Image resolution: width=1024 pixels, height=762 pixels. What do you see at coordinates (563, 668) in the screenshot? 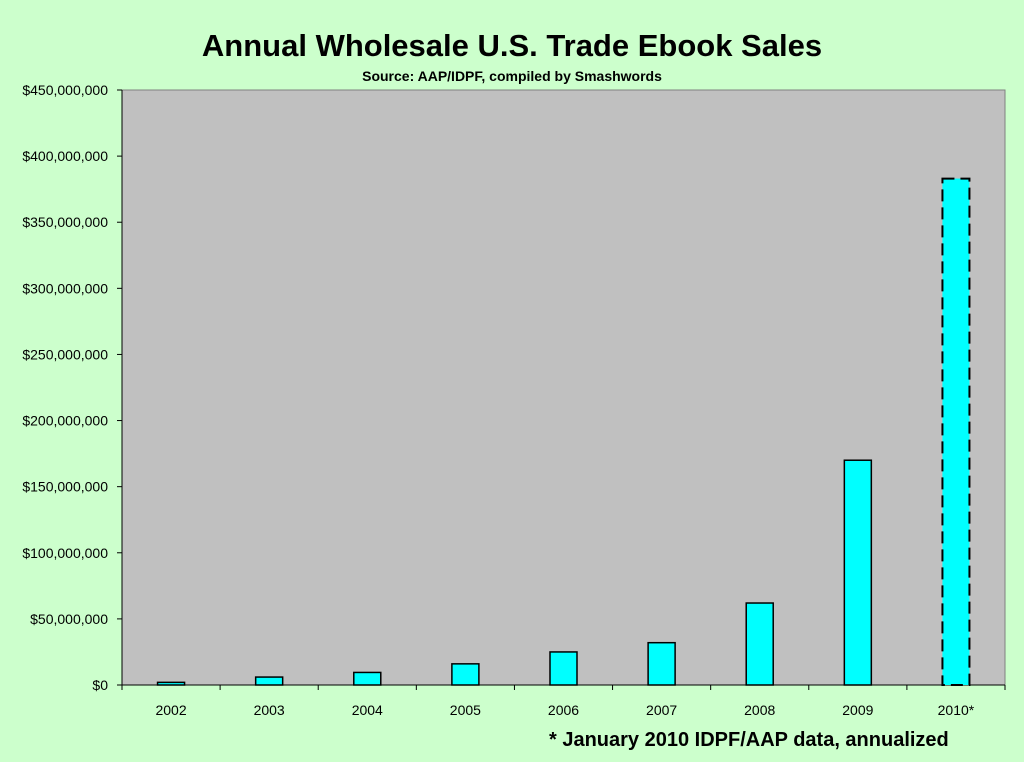
I see `bar-2006` at bounding box center [563, 668].